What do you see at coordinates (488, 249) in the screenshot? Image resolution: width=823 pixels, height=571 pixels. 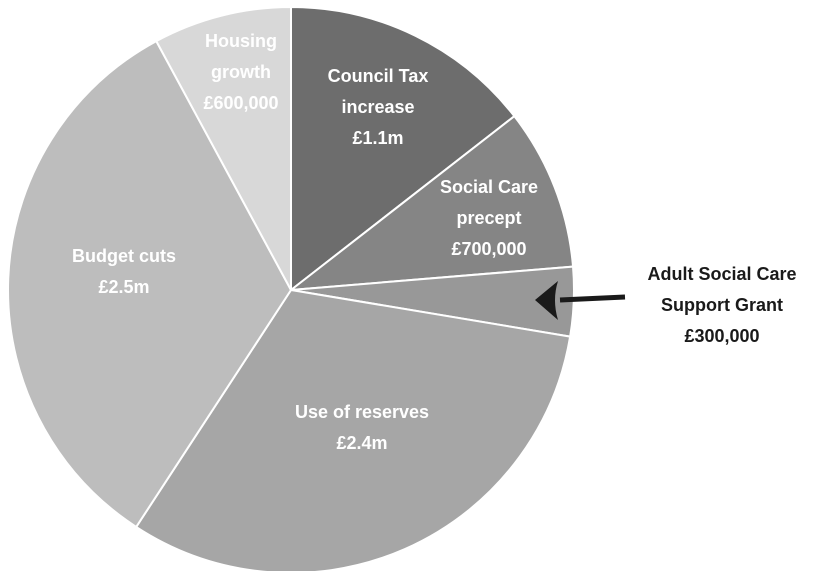 I see `slice-label-line: £700,000` at bounding box center [488, 249].